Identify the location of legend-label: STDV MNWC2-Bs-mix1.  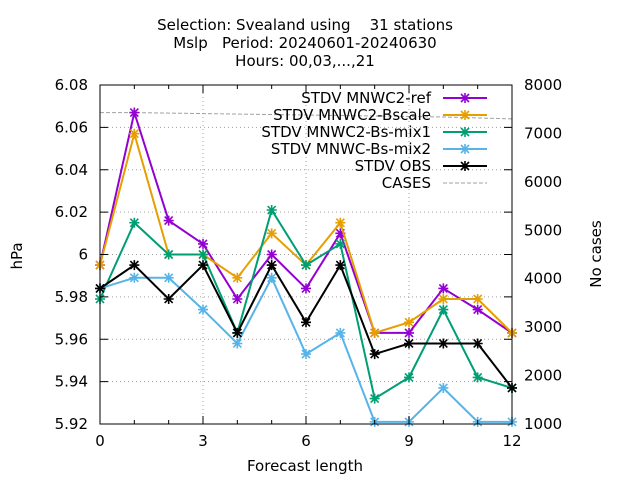
(346, 132).